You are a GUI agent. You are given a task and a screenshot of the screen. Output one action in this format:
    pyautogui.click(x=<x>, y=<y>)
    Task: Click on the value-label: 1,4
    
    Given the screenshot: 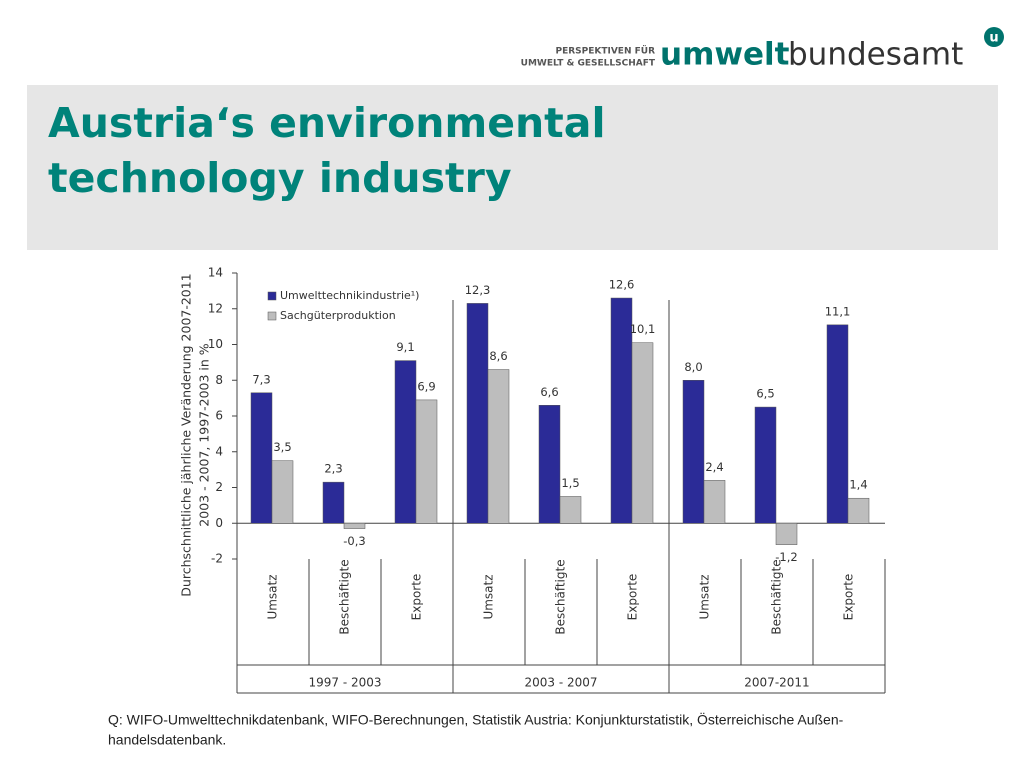 What is the action you would take?
    pyautogui.click(x=858, y=485)
    